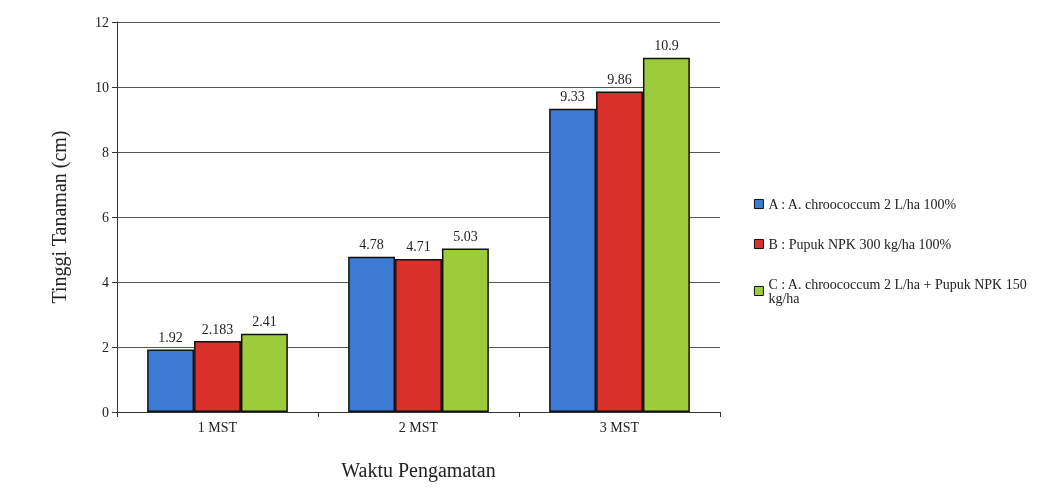 The image size is (1046, 502). What do you see at coordinates (418, 247) in the screenshot?
I see `data-label: 4.71` at bounding box center [418, 247].